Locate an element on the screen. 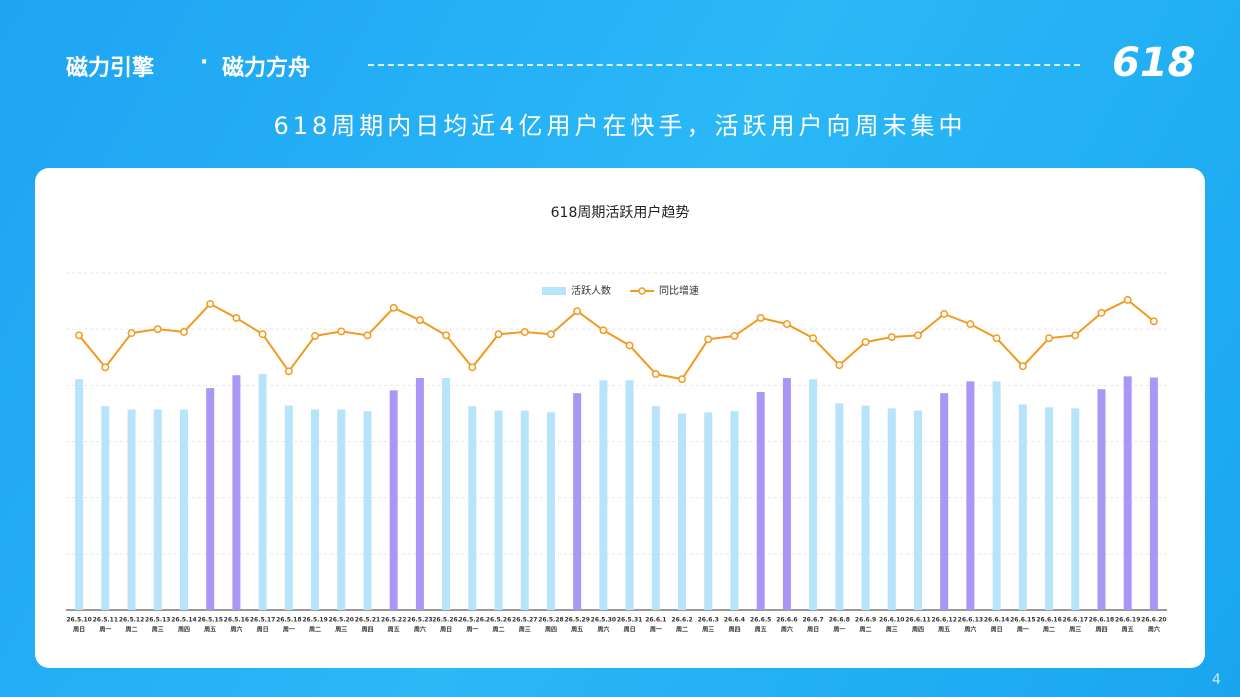 The image size is (1240, 697). x-tick-label: 26.5.22 is located at coordinates (393, 620).